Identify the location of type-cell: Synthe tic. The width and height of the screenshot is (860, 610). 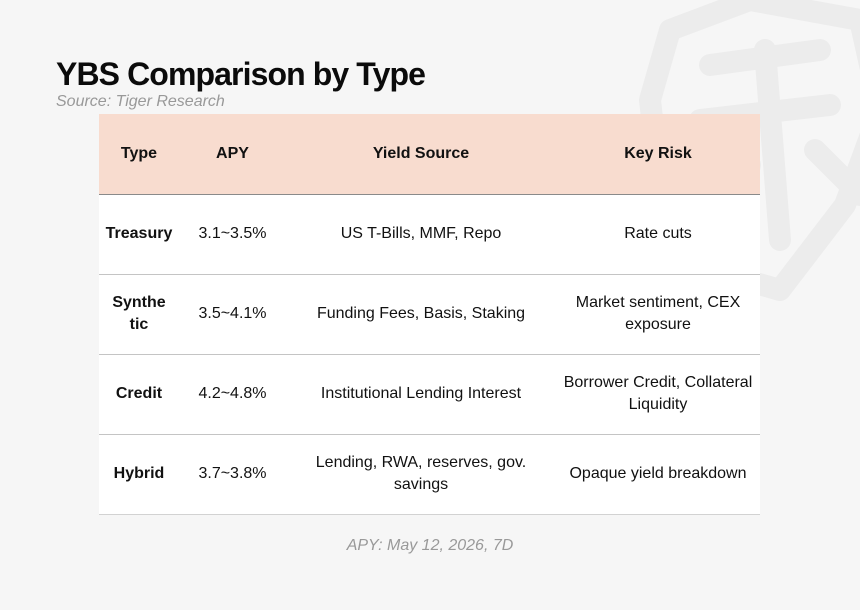
(139, 314).